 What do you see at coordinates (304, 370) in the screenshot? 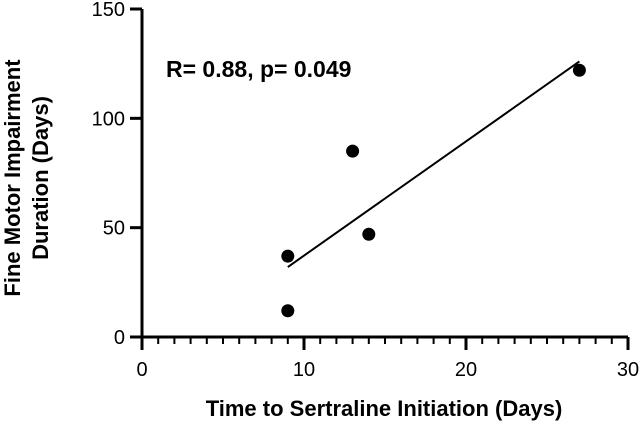
I see `x-tick-label: 10` at bounding box center [304, 370].